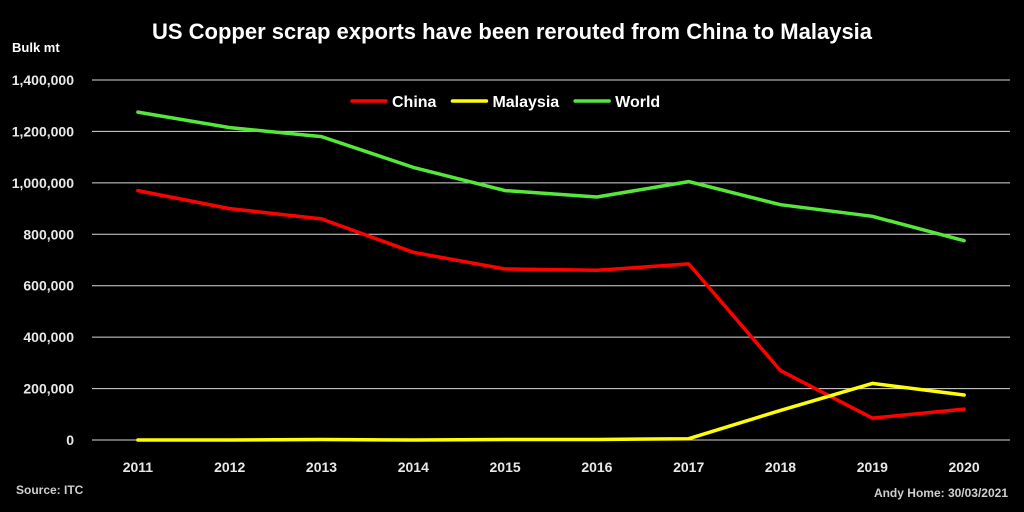  I want to click on x-tick-label: 2012, so click(229, 467).